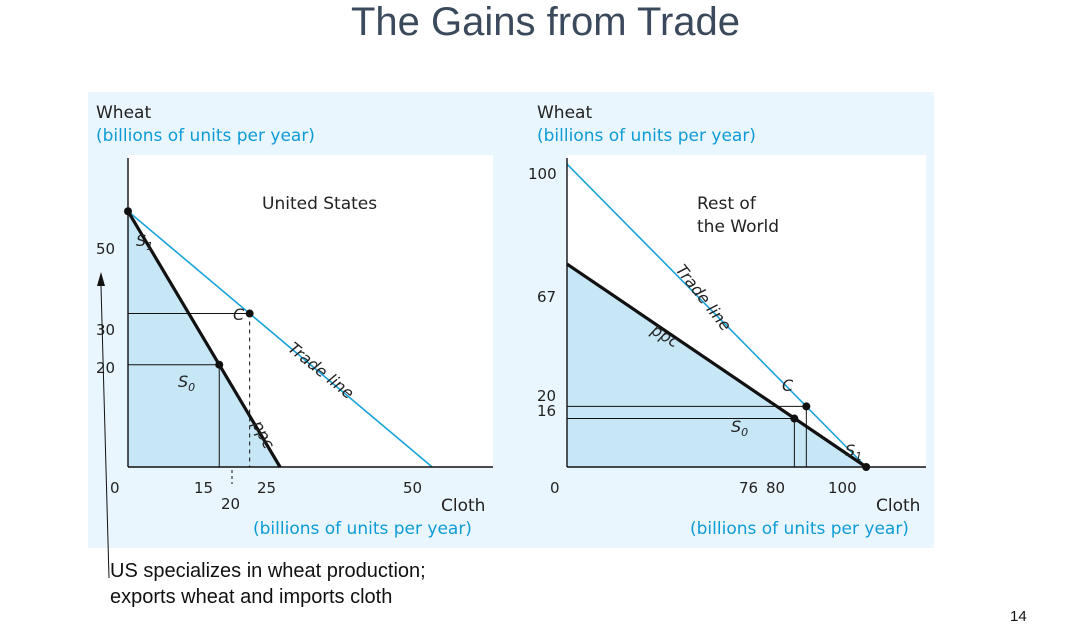 Image resolution: width=1091 pixels, height=626 pixels. Describe the element at coordinates (739, 428) in the screenshot. I see `row-point-s0-label: S0` at that location.